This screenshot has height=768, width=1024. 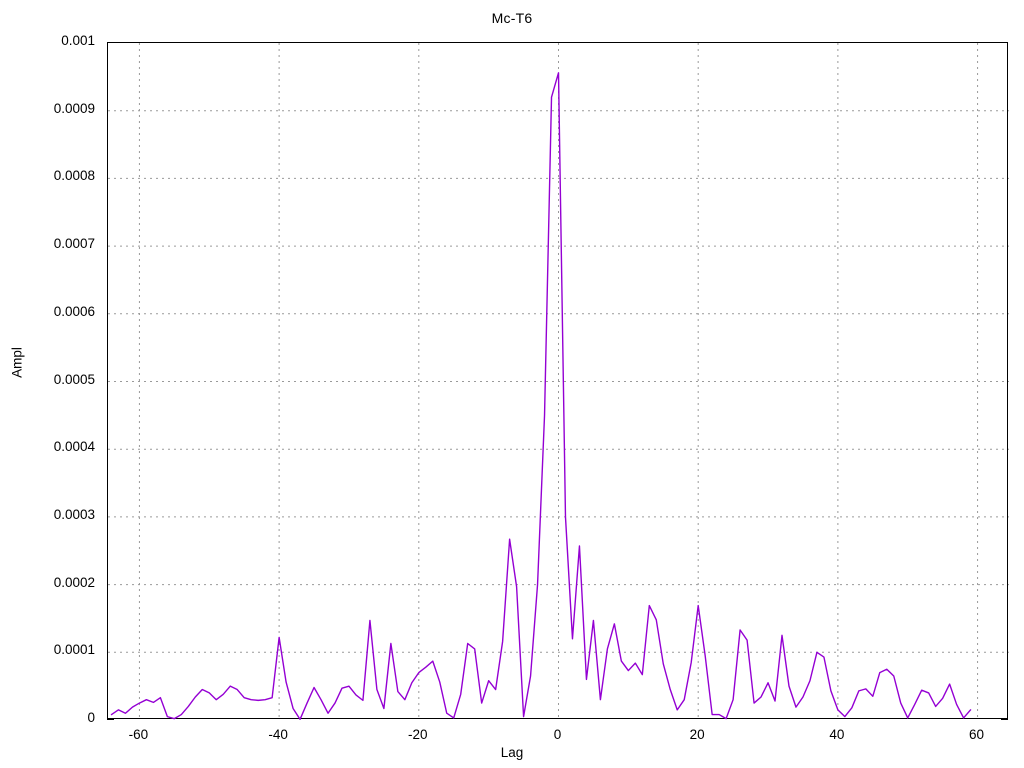 I want to click on x-tick-label: 20, so click(x=697, y=734).